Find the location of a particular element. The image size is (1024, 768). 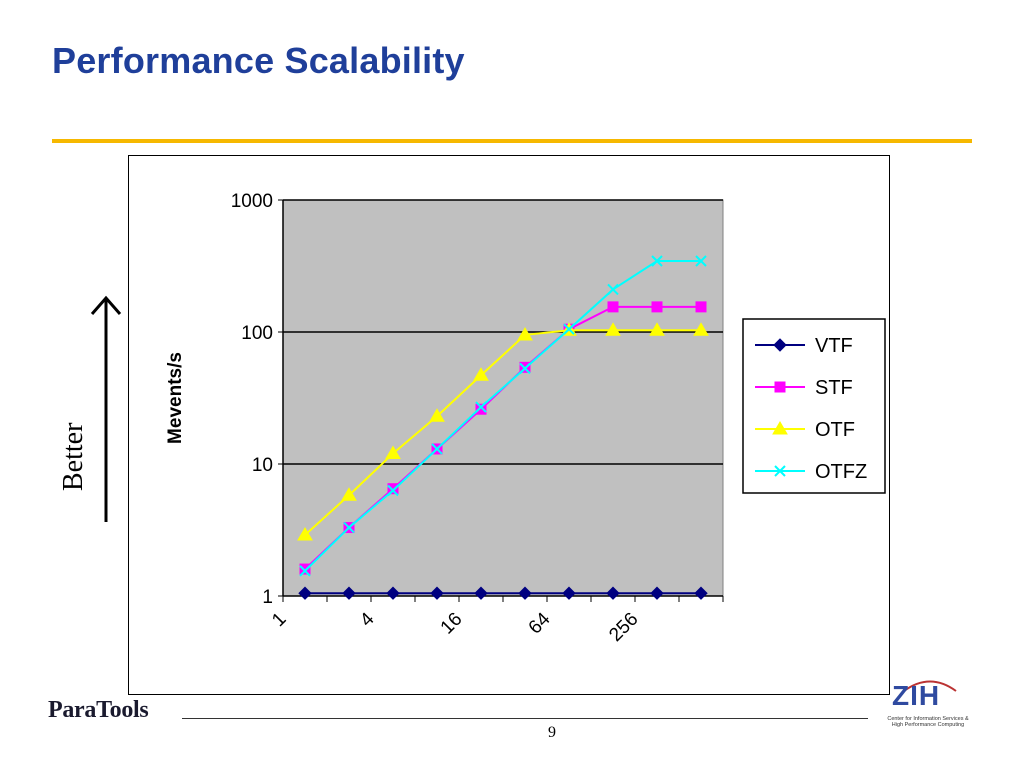

y-tick-label: 1000 is located at coordinates (252, 201).